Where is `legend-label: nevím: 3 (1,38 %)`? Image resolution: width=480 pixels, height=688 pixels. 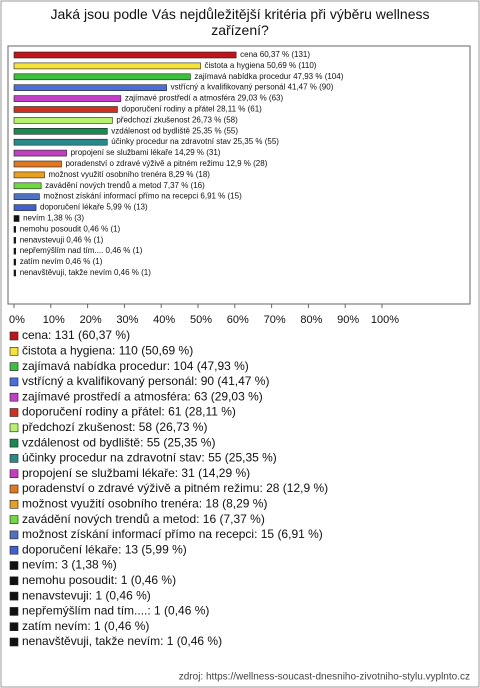
legend-label: nevím: 3 (1,38 %) is located at coordinates (69, 565).